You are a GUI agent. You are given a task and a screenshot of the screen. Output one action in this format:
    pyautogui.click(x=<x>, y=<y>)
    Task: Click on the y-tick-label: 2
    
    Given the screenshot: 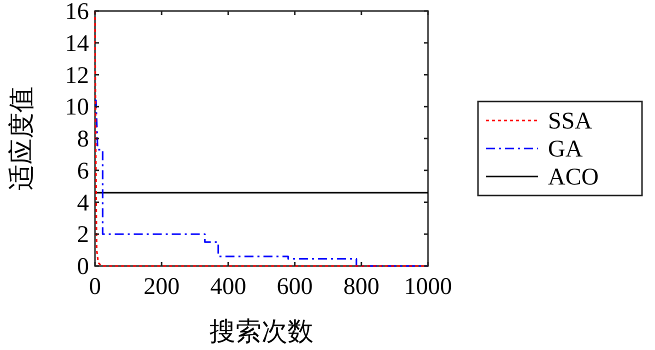 What is the action you would take?
    pyautogui.click(x=83, y=235)
    